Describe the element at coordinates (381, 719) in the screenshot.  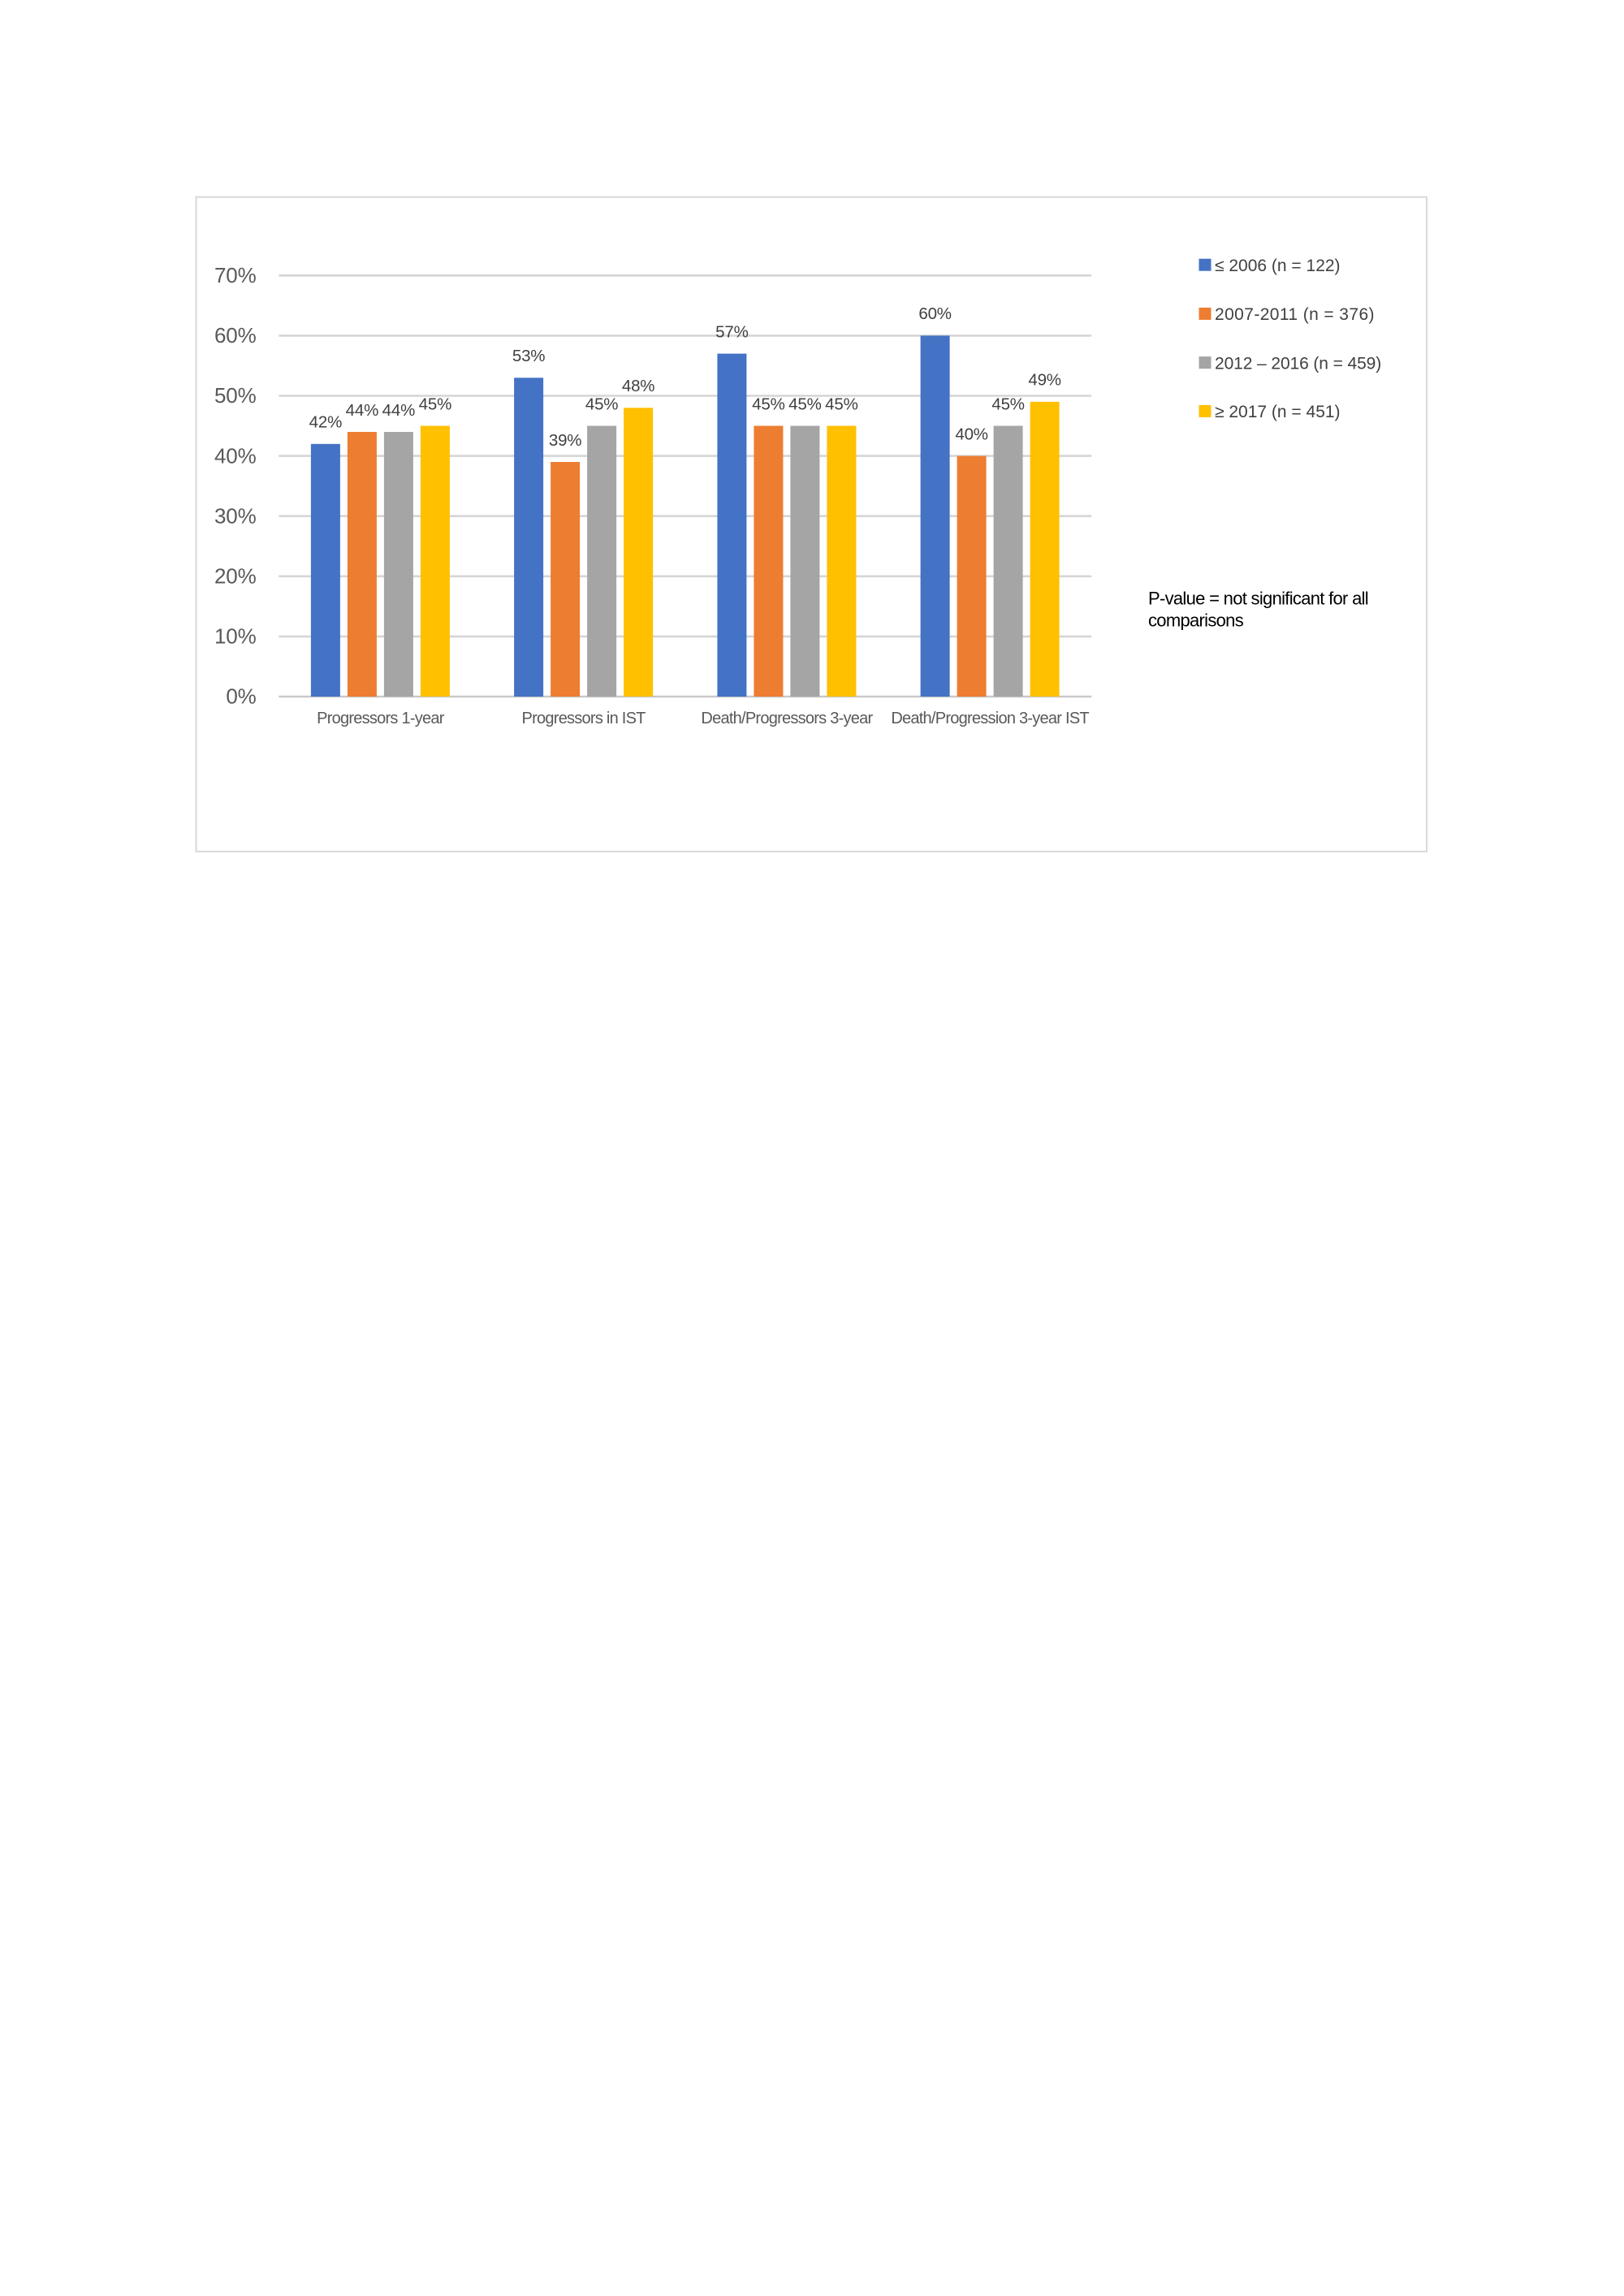
I see `svg-text: Progressors 1-year` at that location.